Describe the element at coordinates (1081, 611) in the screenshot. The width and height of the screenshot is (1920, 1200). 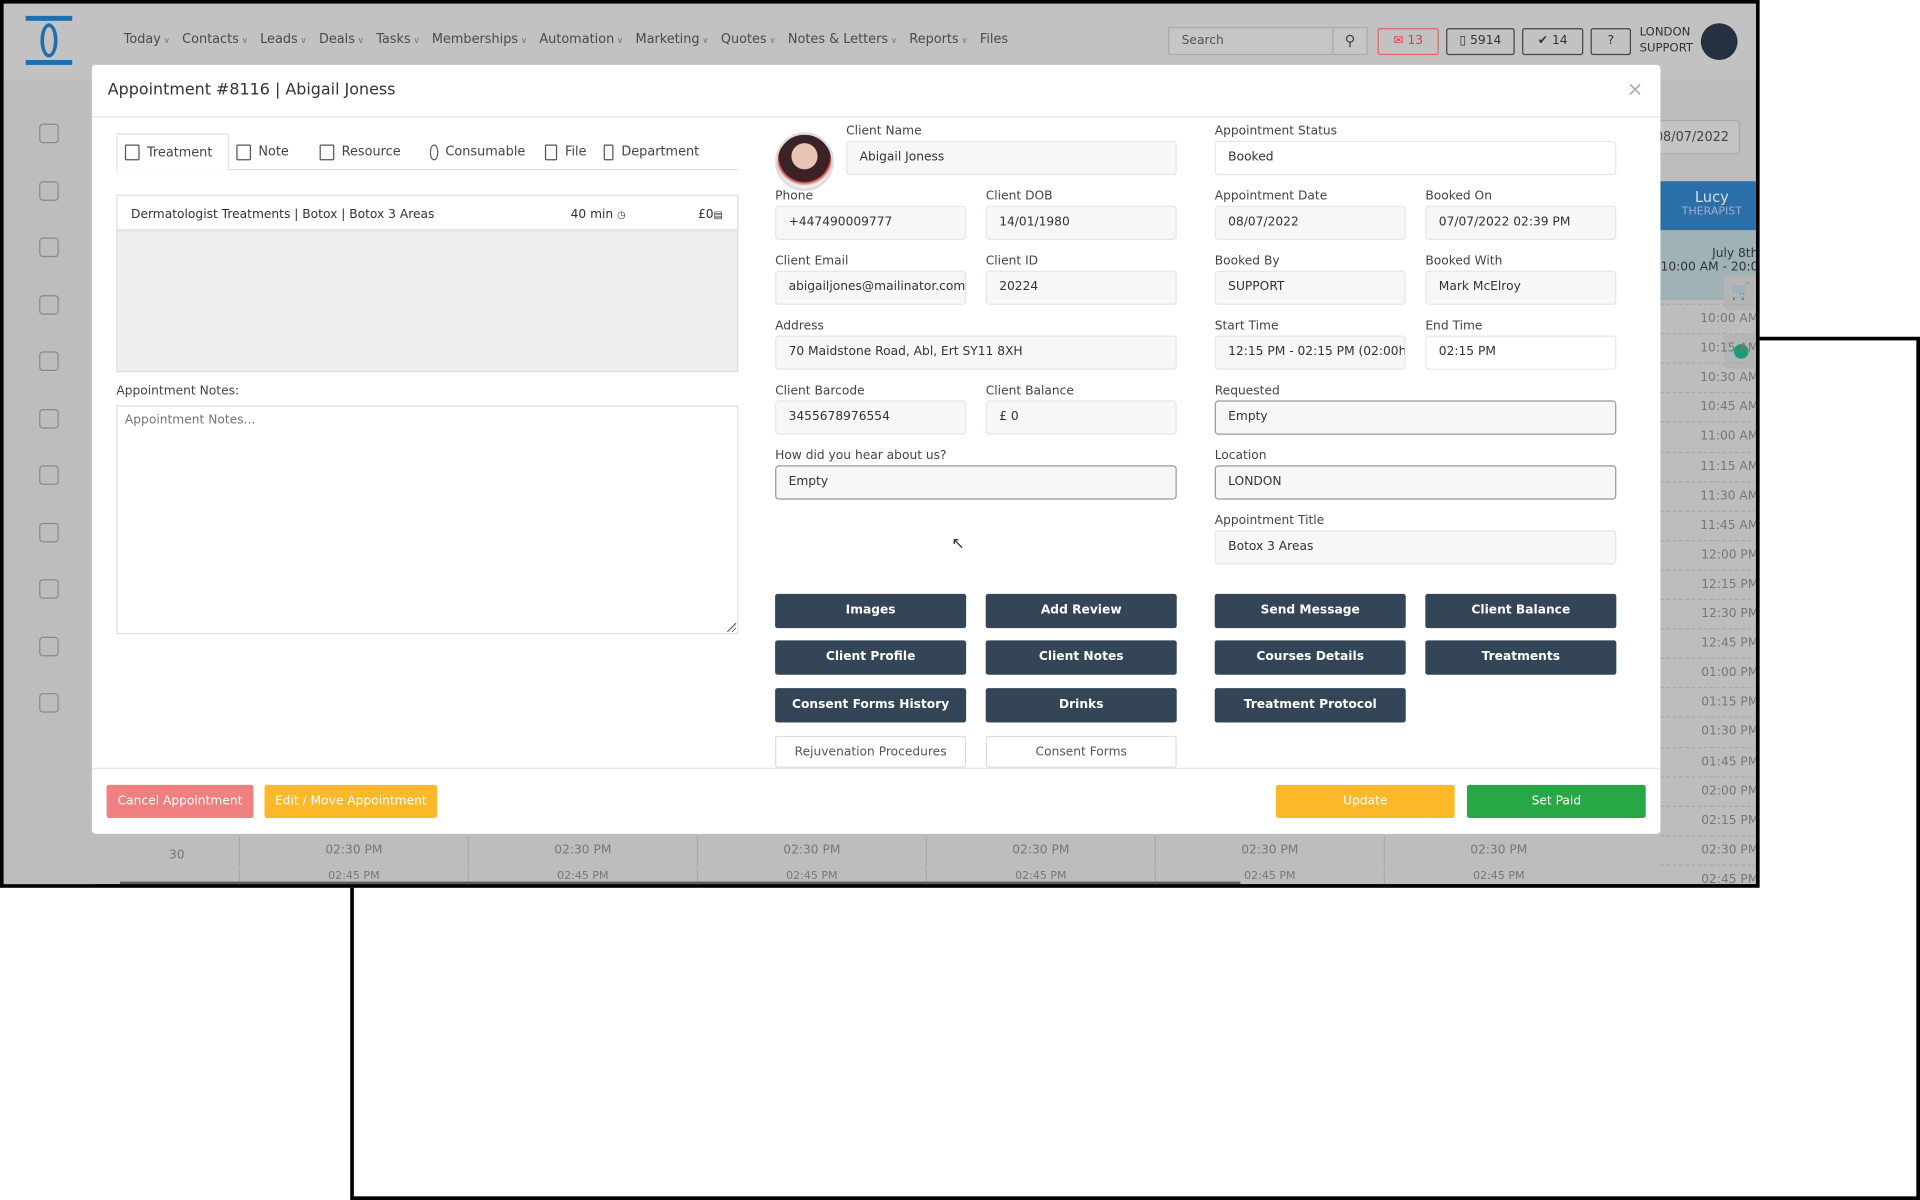
I see `add-review-button: Add Review` at that location.